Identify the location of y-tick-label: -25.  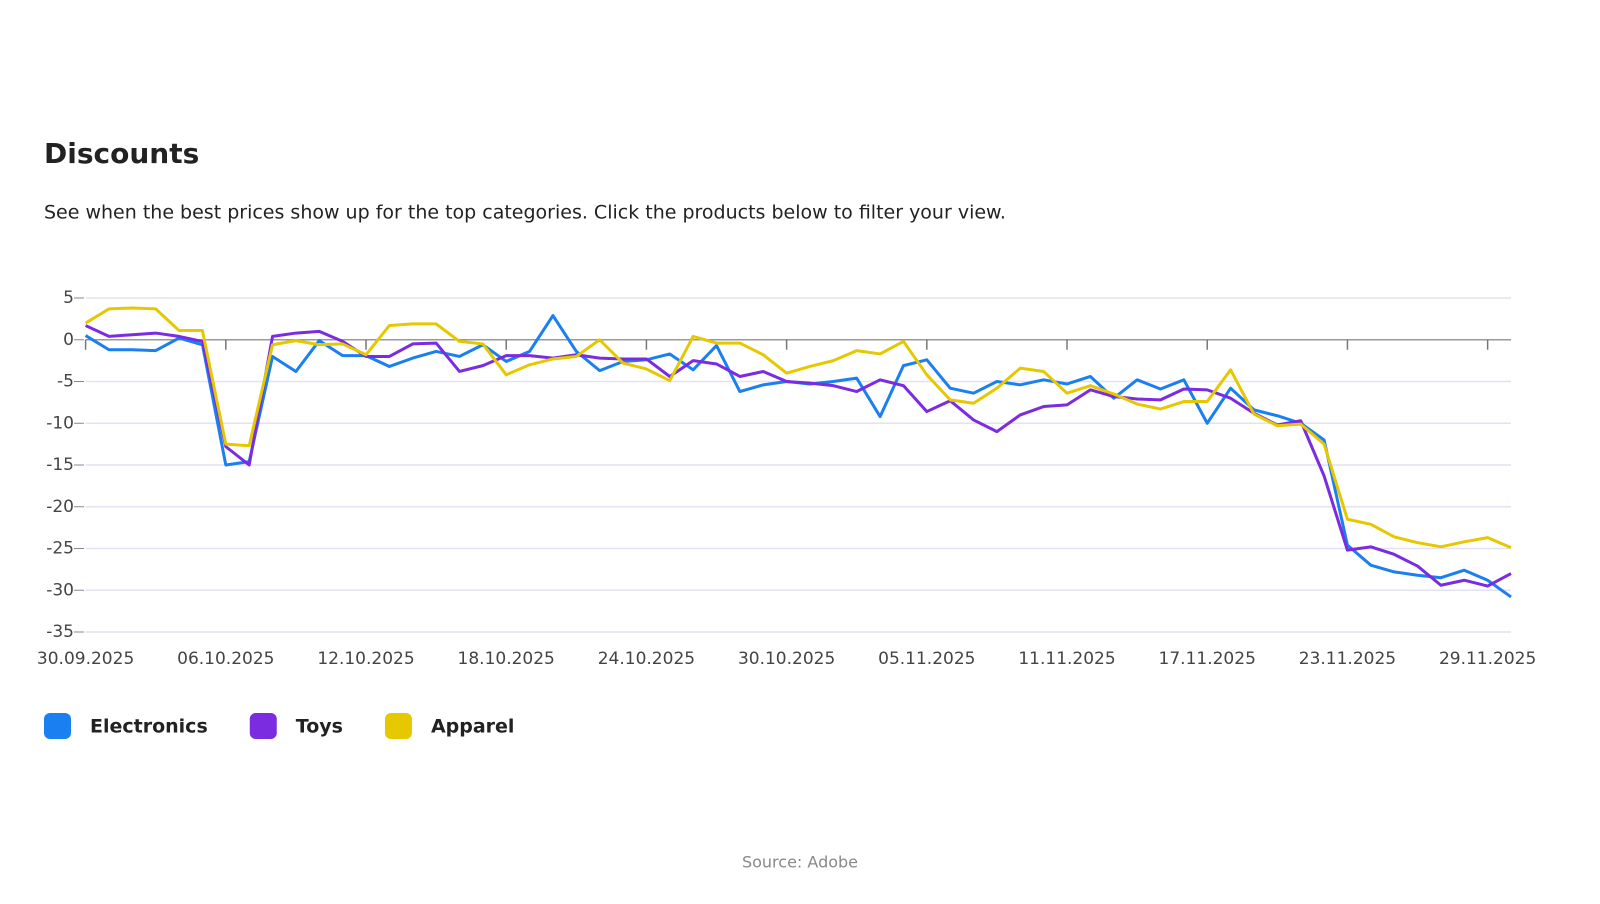
(60, 549).